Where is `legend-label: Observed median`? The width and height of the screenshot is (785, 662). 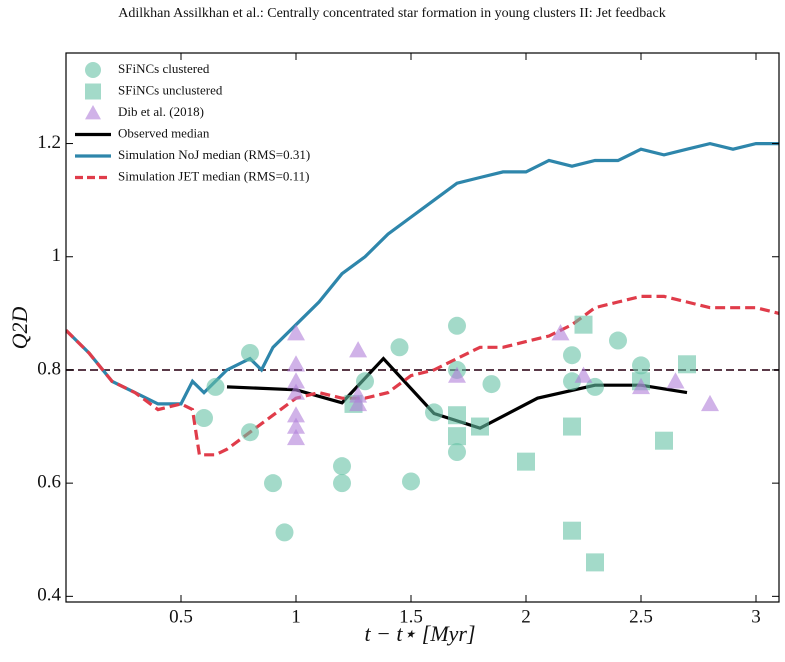
legend-label: Observed median is located at coordinates (164, 132).